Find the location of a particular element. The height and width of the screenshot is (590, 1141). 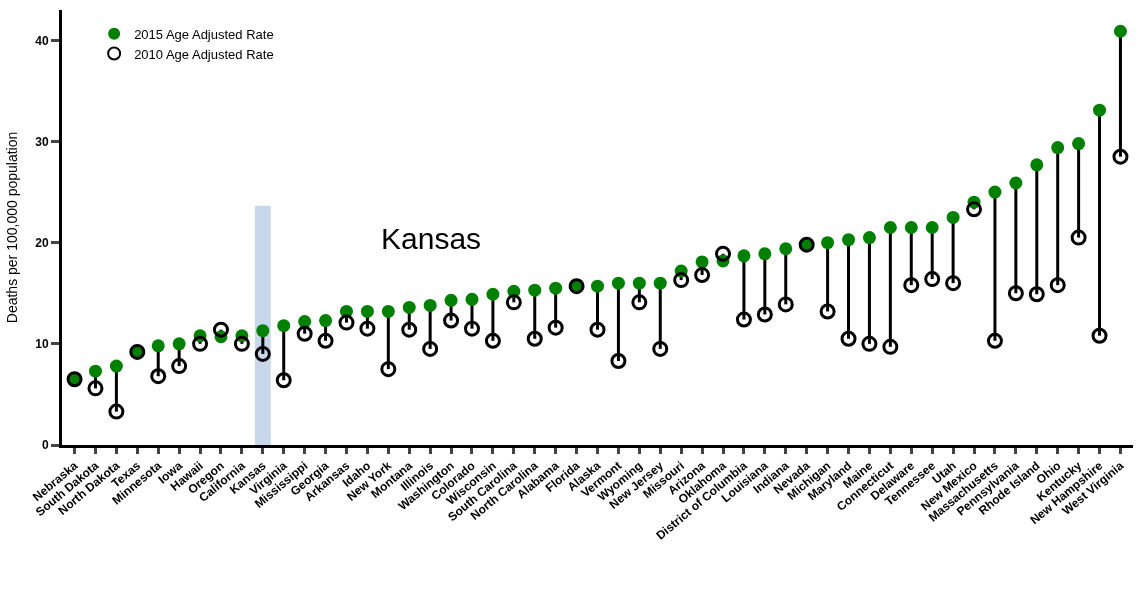

y-tick-label: 30 is located at coordinates (42, 141).